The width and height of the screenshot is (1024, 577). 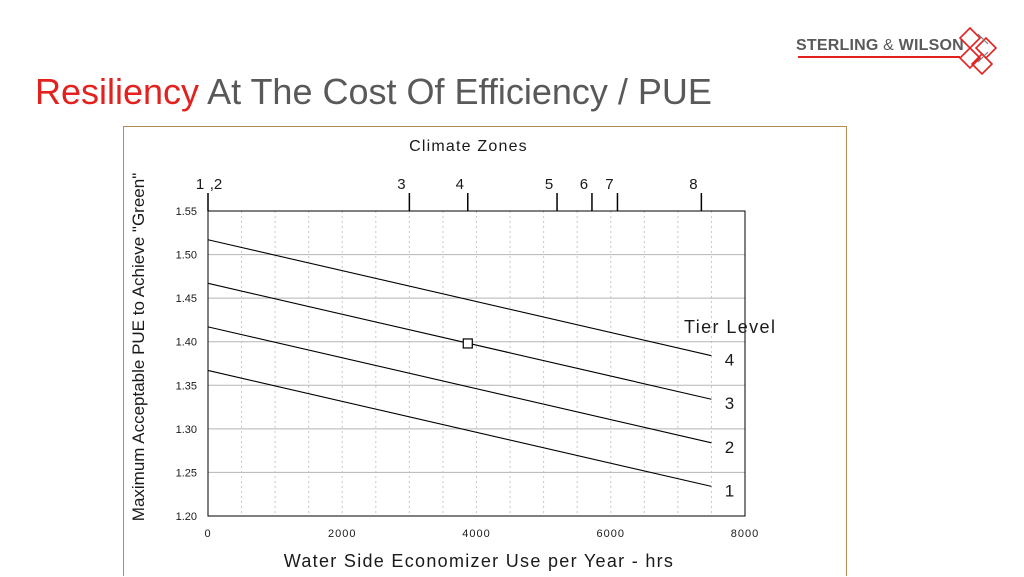 I want to click on x-tick-label: 0, so click(x=207, y=534).